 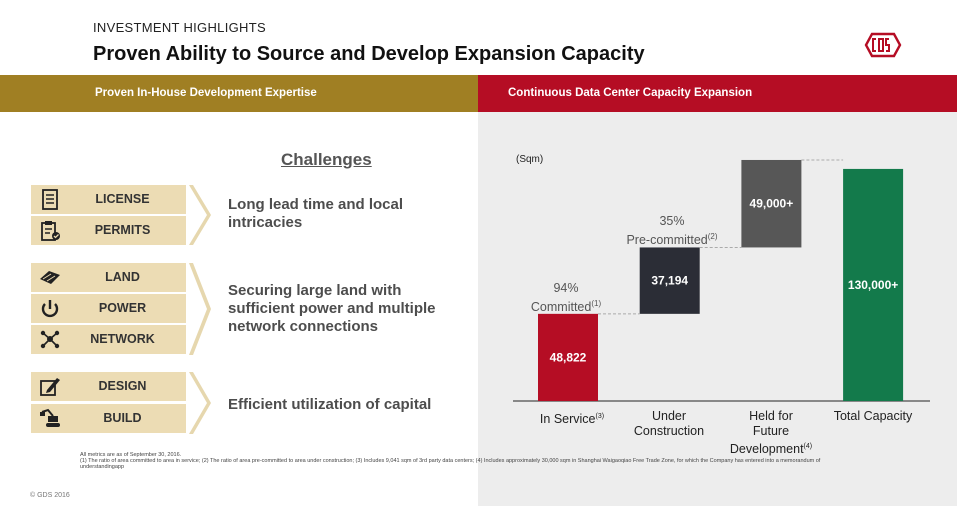 I want to click on challenge-description: Long lead time and local intricacies, so click(x=315, y=214).